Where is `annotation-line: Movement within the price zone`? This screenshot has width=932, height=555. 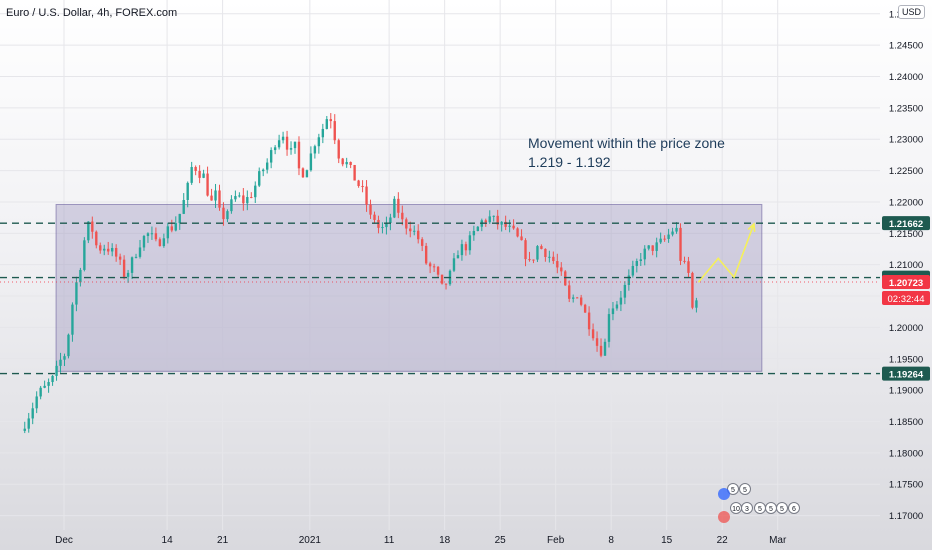 annotation-line: Movement within the price zone is located at coordinates (626, 143).